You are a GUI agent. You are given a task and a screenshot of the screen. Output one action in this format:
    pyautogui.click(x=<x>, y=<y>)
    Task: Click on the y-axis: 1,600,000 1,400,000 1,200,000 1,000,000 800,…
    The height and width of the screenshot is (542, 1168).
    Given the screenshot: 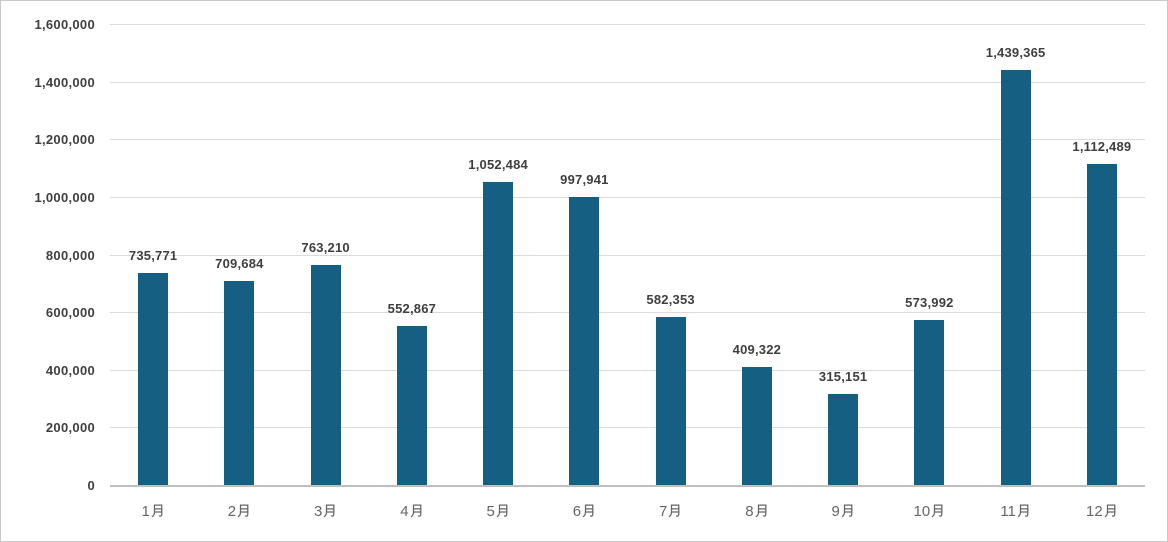 What is the action you would take?
    pyautogui.click(x=48, y=255)
    